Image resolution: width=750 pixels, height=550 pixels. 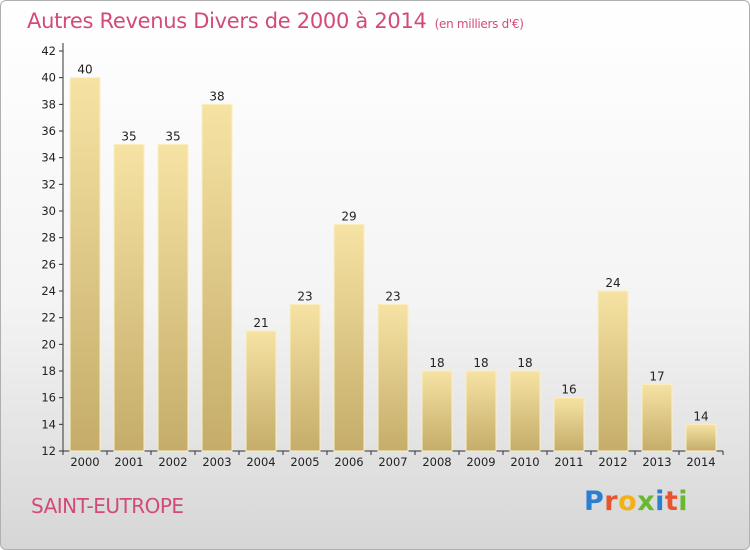 What do you see at coordinates (304, 462) in the screenshot?
I see `x-tick-label: 2005` at bounding box center [304, 462].